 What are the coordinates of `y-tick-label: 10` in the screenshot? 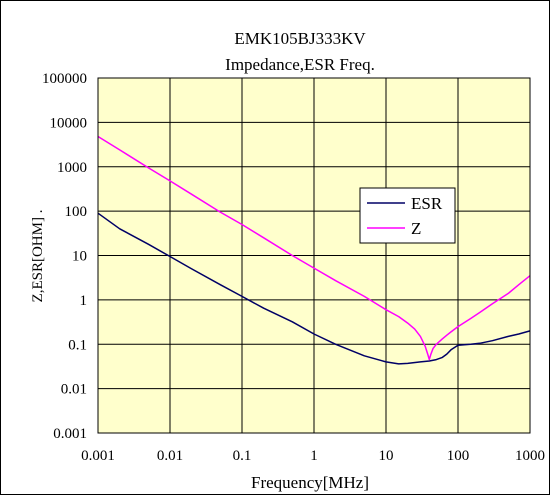 It's located at (79, 257).